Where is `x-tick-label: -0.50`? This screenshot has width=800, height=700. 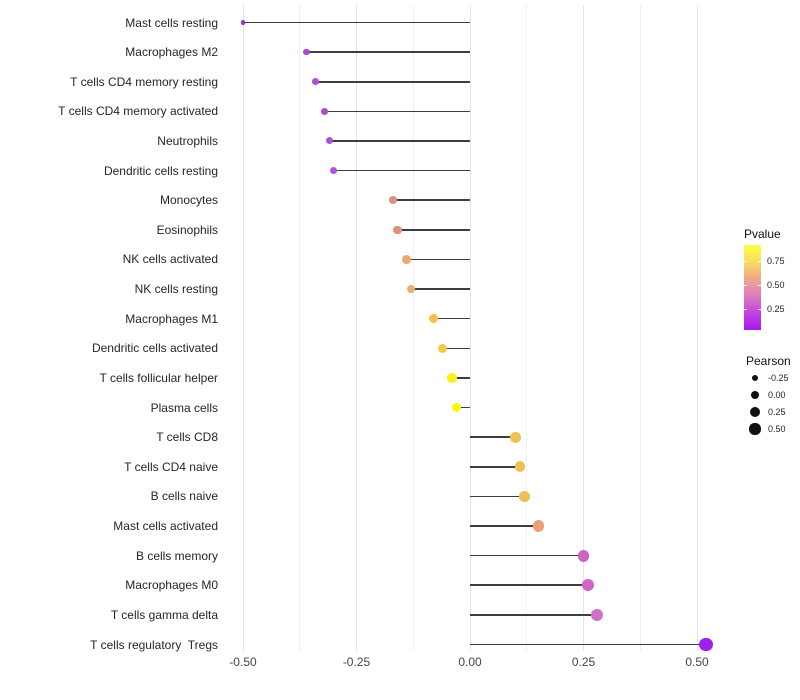 x-tick-label: -0.50 is located at coordinates (243, 662).